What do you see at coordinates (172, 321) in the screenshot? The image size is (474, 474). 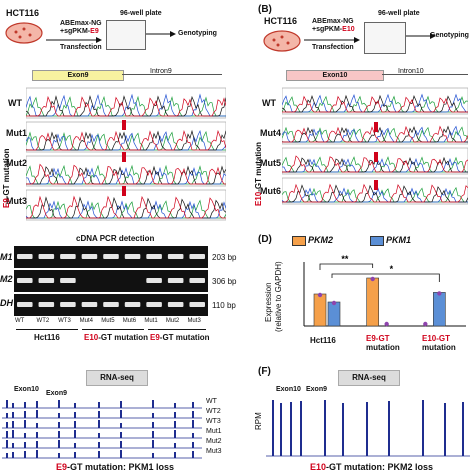 I see `gel-lane-label: Mut2` at bounding box center [172, 321].